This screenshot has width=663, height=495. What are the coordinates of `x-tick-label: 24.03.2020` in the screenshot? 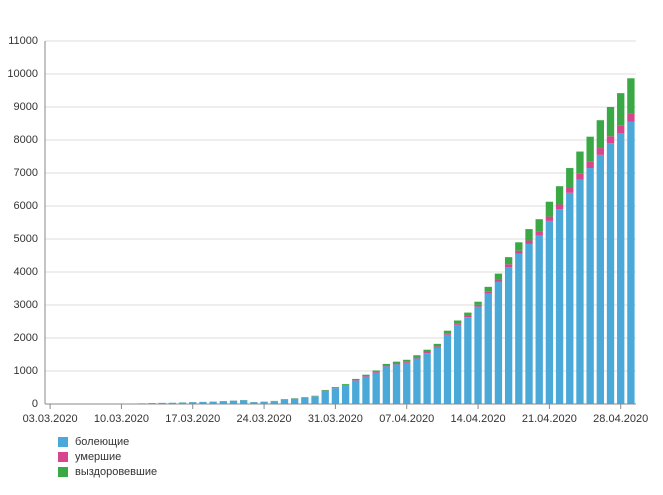 It's located at (264, 419).